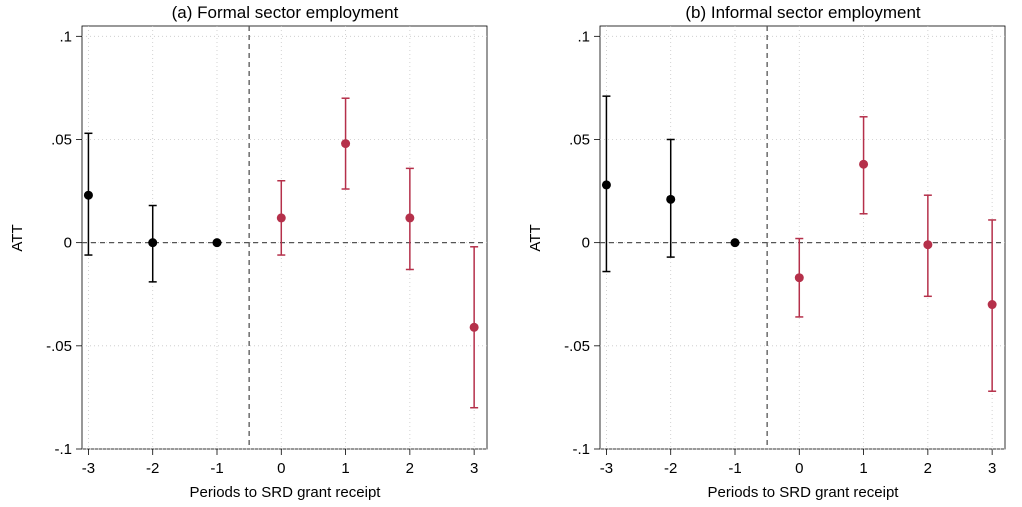  What do you see at coordinates (285, 12) in the screenshot?
I see `panel-title: (a) Formal sector employment` at bounding box center [285, 12].